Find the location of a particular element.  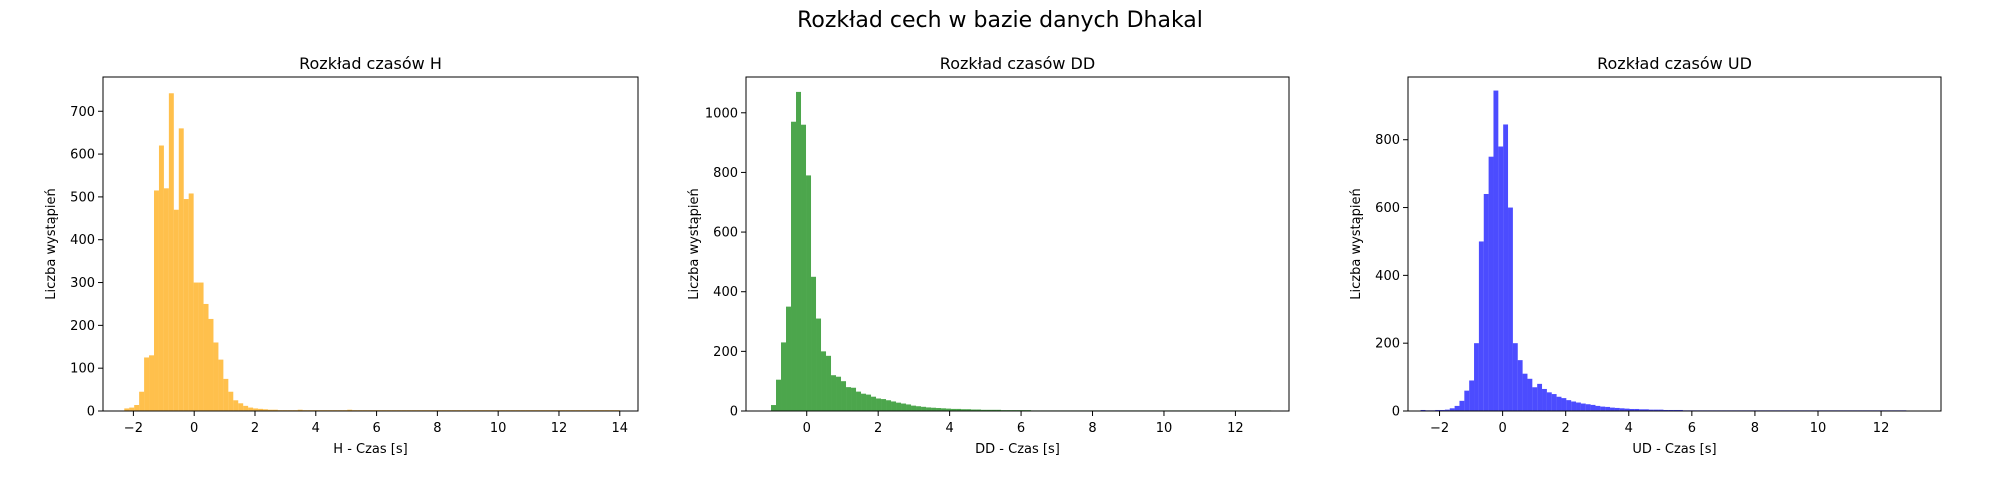

subplot-title-ud: Rozkład czasów UD is located at coordinates (1674, 63).